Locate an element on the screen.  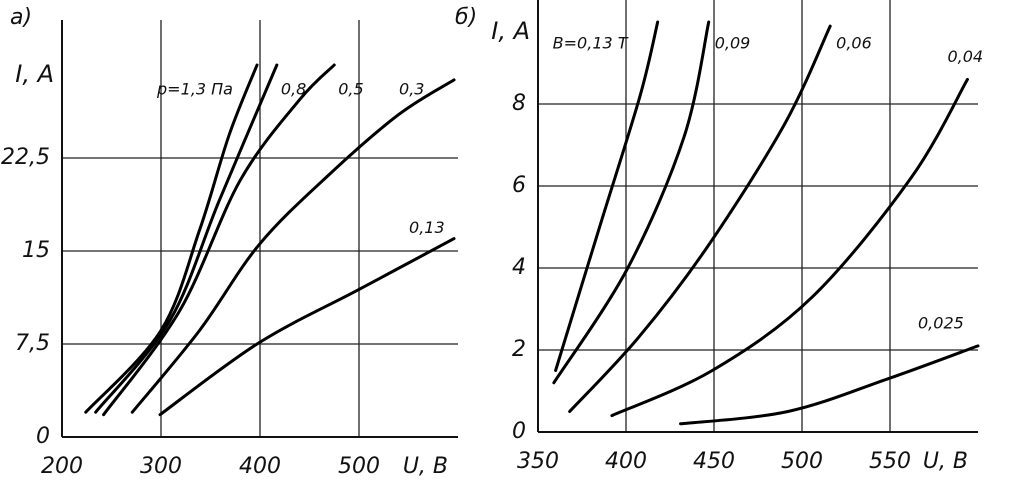
series-label: 0,09 is located at coordinates (733, 43).